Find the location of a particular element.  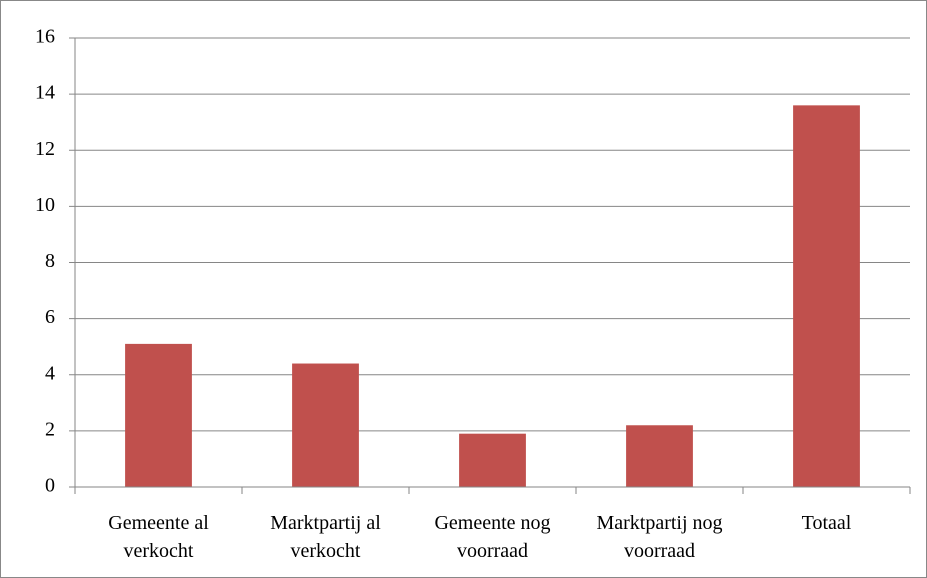

y-tick-label: 8 is located at coordinates (50, 261).